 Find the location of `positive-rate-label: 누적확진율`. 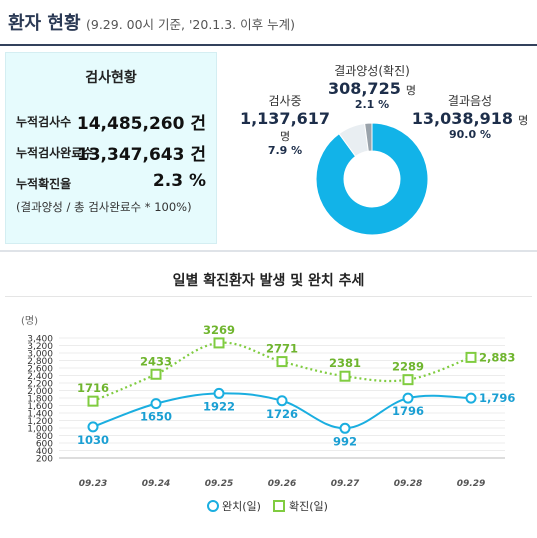

positive-rate-label: 누적확진율 is located at coordinates (44, 184).